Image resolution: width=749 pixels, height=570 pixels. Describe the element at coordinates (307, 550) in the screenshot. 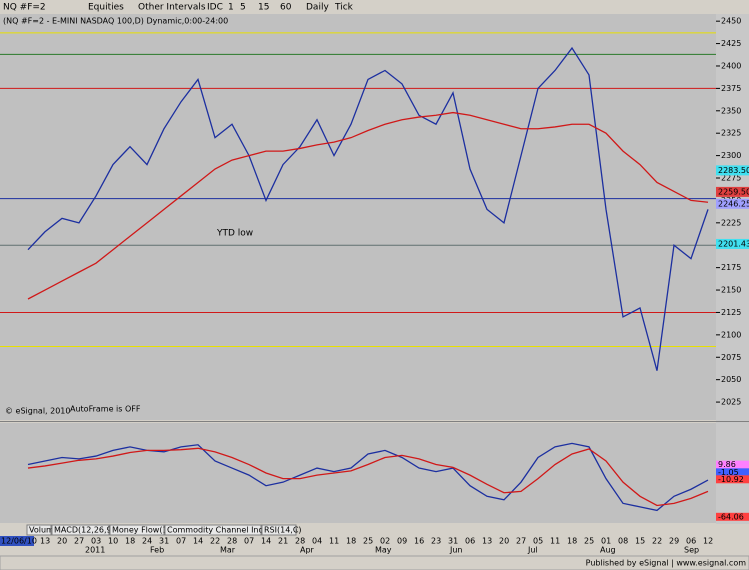

I see `month-label: Apr` at that location.